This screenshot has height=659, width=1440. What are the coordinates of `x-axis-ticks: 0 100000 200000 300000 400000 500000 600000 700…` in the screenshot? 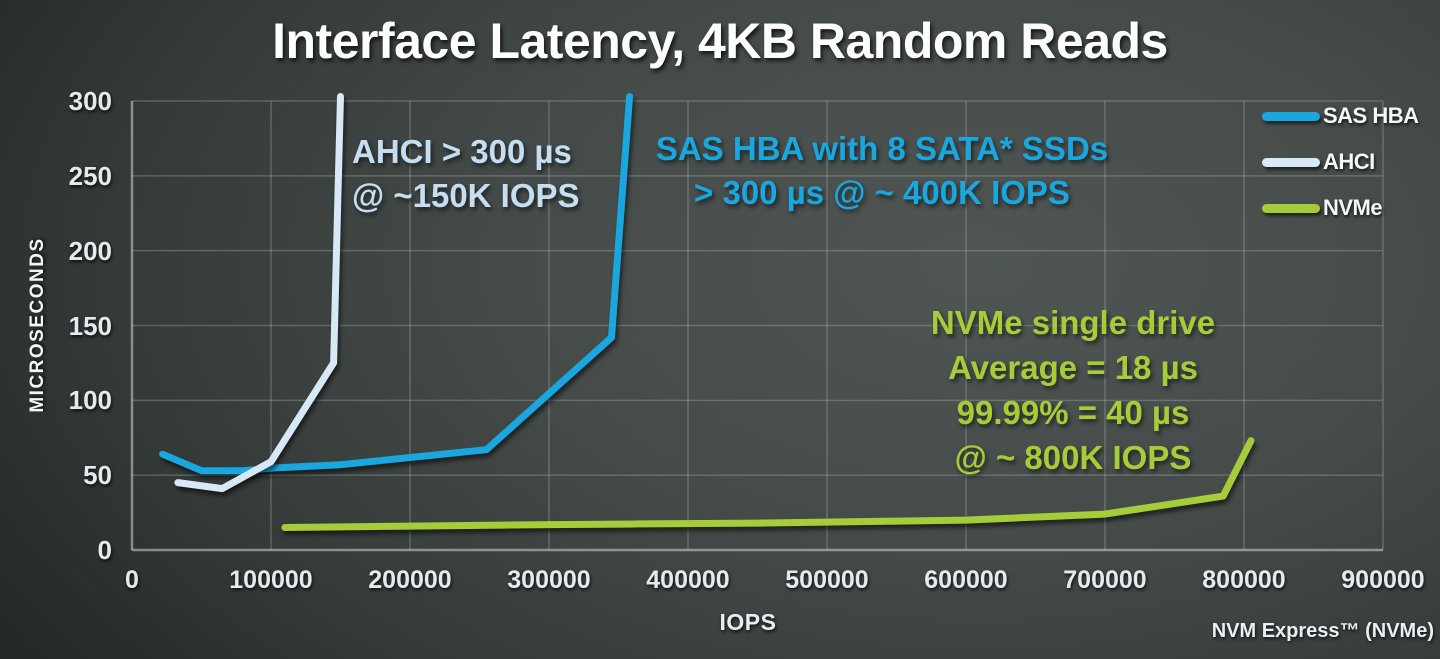 It's located at (720, 581).